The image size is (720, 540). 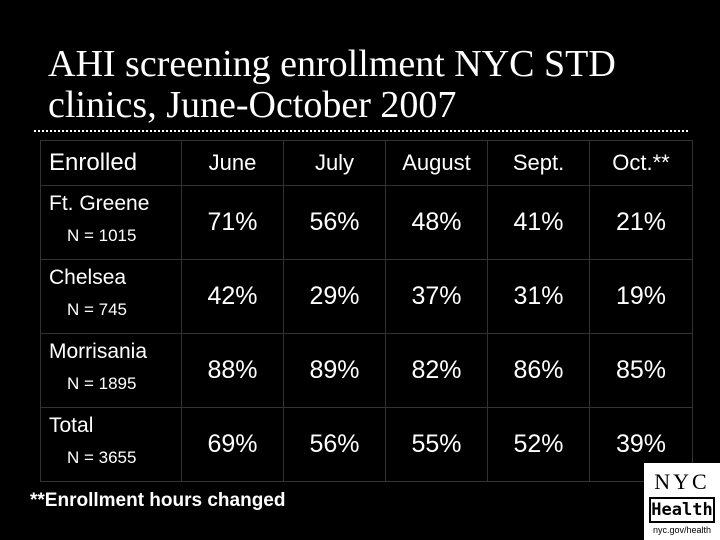 I want to click on table-cell: 41%, so click(x=538, y=222).